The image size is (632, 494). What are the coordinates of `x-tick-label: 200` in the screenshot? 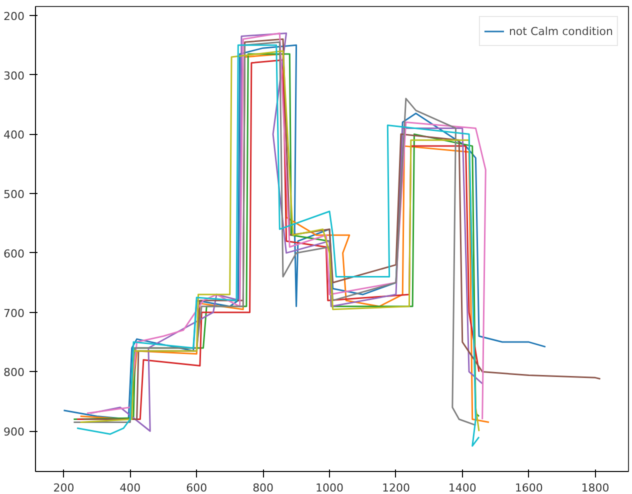 It's located at (63, 488).